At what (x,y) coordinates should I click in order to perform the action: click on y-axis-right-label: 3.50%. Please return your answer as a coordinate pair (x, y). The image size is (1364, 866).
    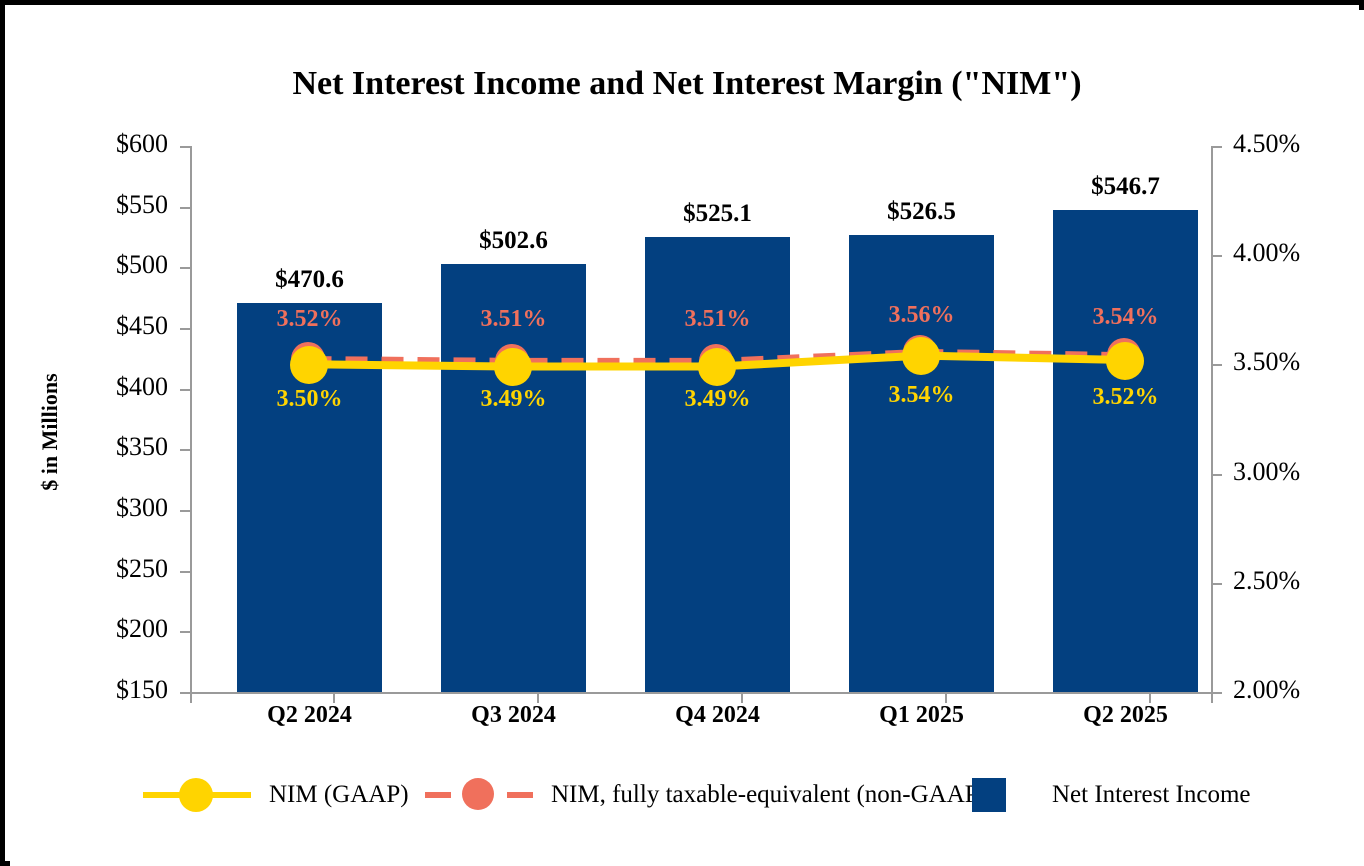
    Looking at the image, I should click on (1267, 361).